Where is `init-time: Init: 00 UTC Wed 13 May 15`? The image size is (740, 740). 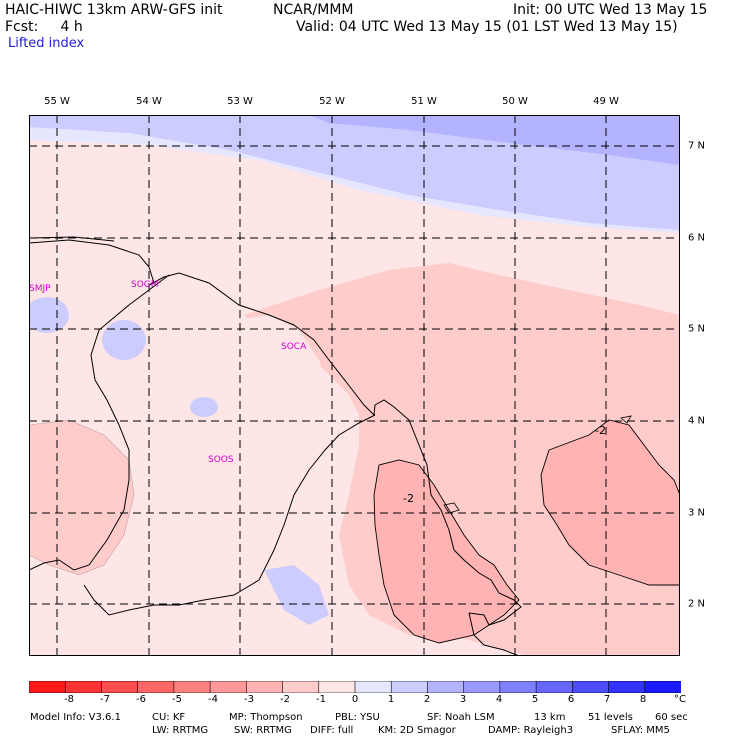 init-time: Init: 00 UTC Wed 13 May 15 is located at coordinates (610, 10).